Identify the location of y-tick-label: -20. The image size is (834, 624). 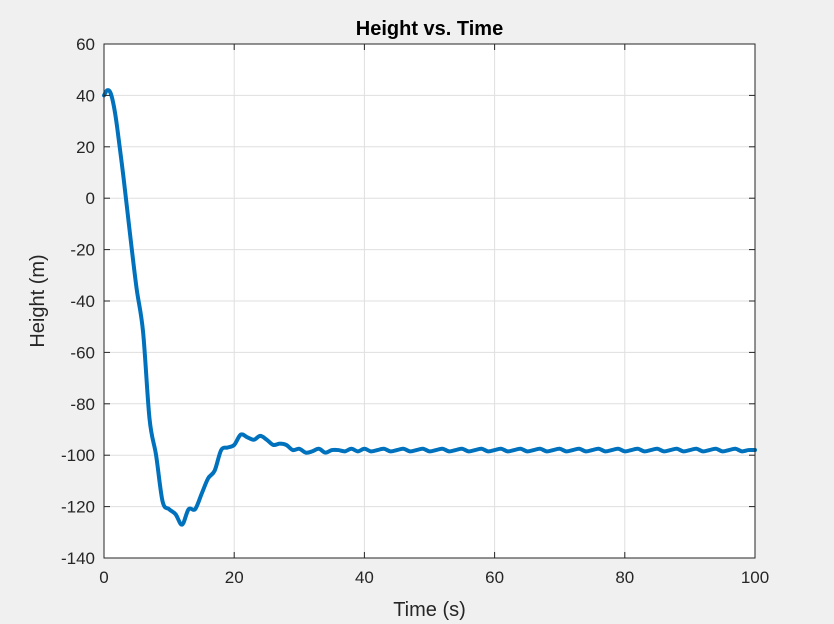
(82, 250).